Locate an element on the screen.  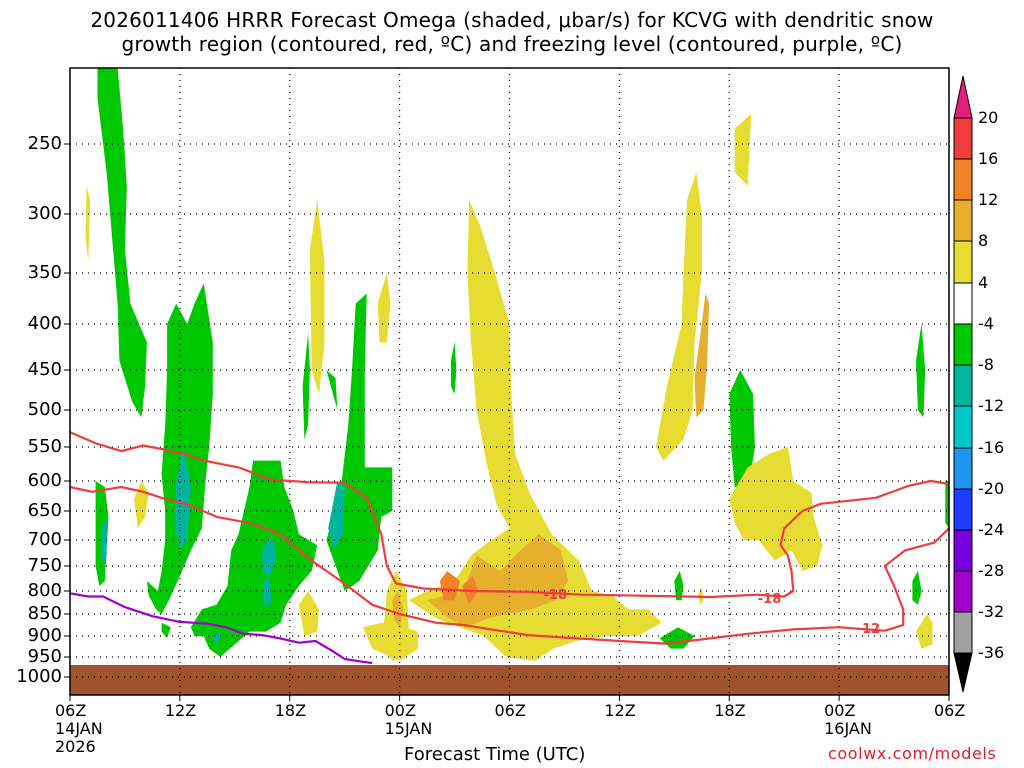
y-tick-label: 900 is located at coordinates (44, 635).